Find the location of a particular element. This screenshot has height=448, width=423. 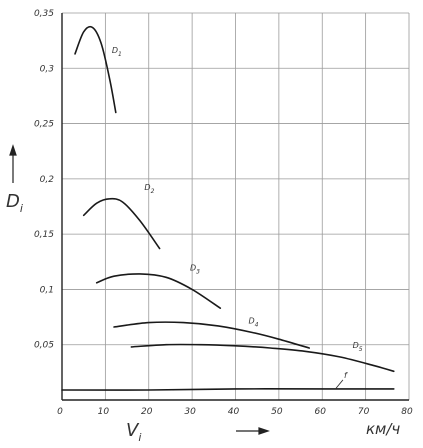

y-axis-label-subscript: i is located at coordinates (21, 208).